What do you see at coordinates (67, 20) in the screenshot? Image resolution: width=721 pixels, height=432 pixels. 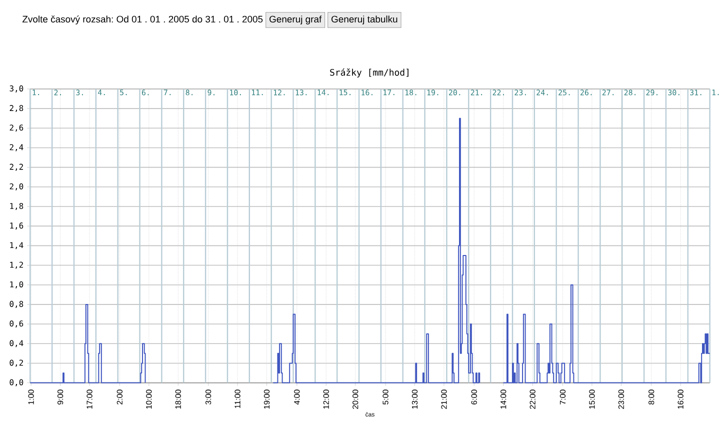 I see `text: Zvolte časový rozsah:` at bounding box center [67, 20].